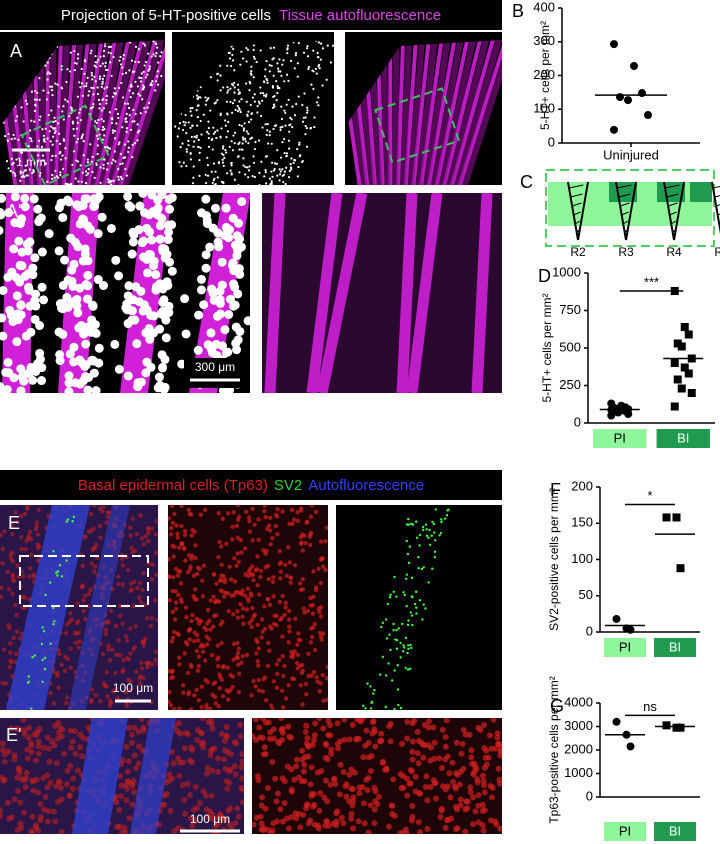  I want to click on autofluor, so click(99, 607).